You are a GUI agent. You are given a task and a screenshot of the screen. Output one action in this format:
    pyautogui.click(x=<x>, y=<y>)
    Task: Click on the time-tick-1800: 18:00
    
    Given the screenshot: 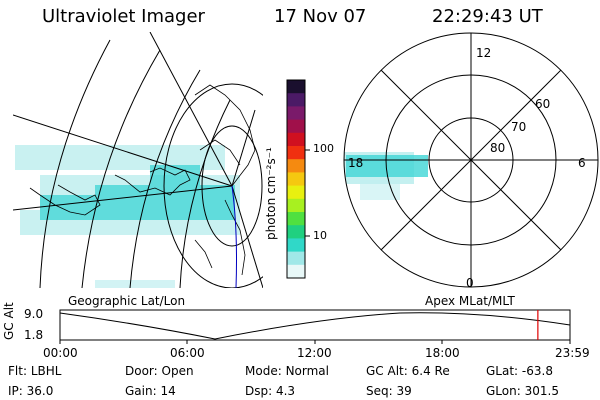 What is the action you would take?
    pyautogui.click(x=442, y=353)
    